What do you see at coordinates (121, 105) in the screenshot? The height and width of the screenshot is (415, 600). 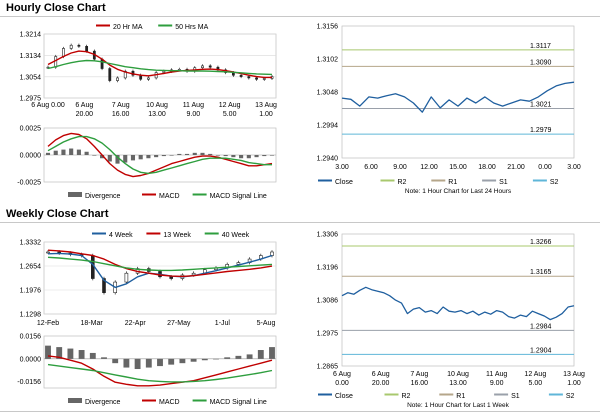 I see `hourly-price-xtick-2-line1: 7 Aug` at bounding box center [121, 105].